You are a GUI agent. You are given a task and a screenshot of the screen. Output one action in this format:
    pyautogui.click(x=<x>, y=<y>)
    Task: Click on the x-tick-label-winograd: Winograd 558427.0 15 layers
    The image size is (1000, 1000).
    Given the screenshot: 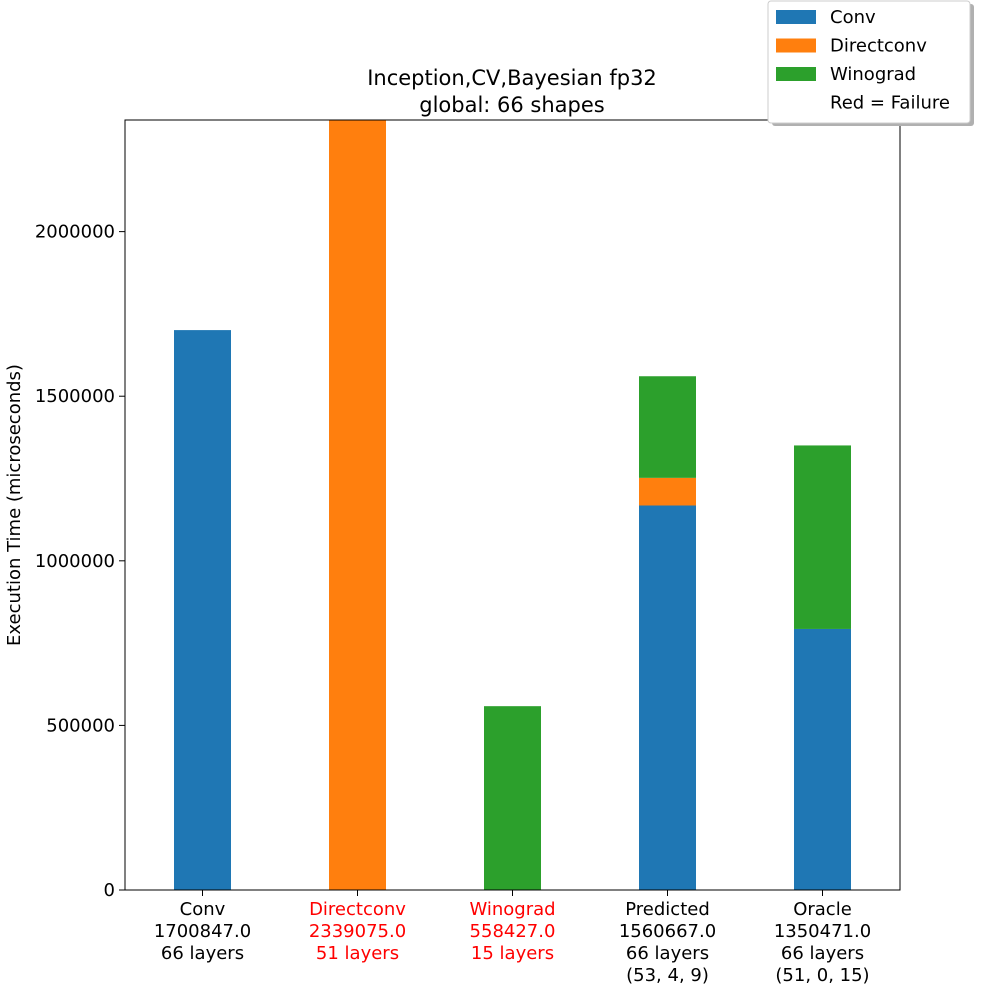 What is the action you would take?
    pyautogui.click(x=512, y=931)
    